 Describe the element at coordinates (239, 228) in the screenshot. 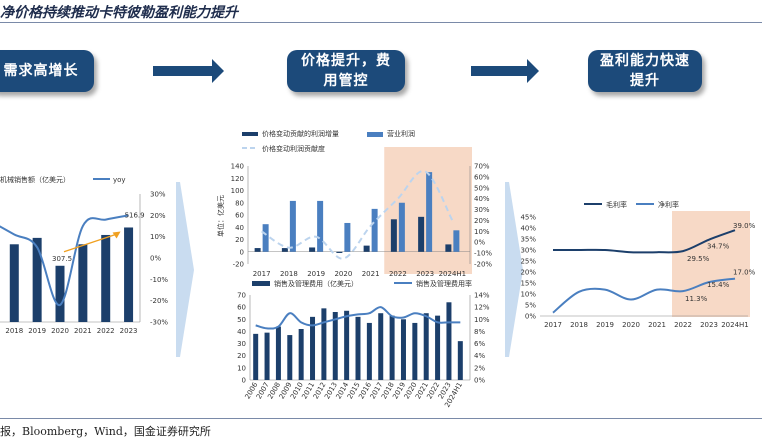

I see `y-left-tick-label: 40` at that location.